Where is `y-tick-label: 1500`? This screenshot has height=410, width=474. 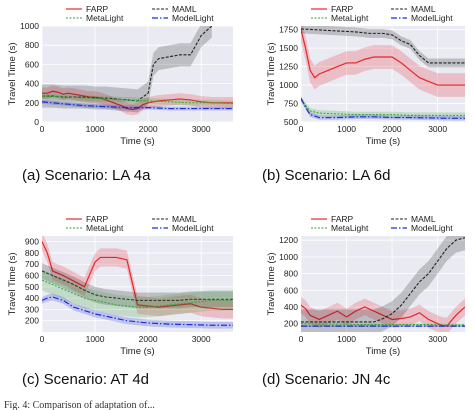
y-tick-label: 1500 is located at coordinates (288, 48).